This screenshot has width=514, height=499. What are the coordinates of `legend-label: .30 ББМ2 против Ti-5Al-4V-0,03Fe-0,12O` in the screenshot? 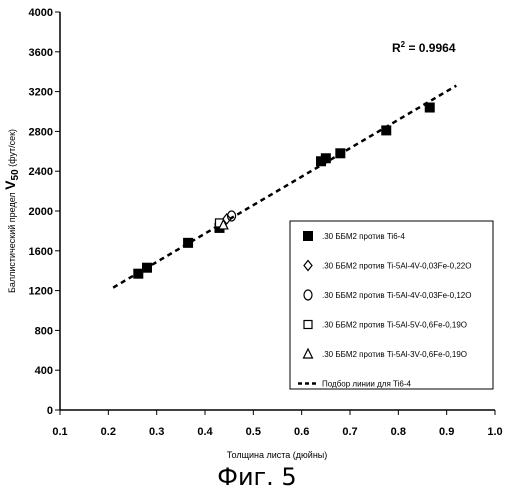 It's located at (396, 295).